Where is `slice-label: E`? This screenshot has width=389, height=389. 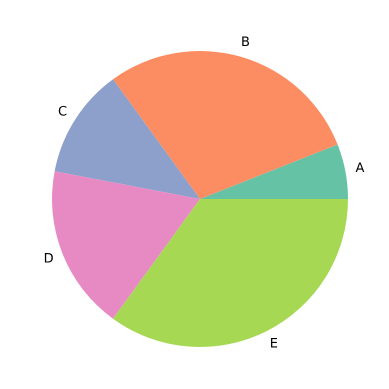 slice-label: E is located at coordinates (274, 344).